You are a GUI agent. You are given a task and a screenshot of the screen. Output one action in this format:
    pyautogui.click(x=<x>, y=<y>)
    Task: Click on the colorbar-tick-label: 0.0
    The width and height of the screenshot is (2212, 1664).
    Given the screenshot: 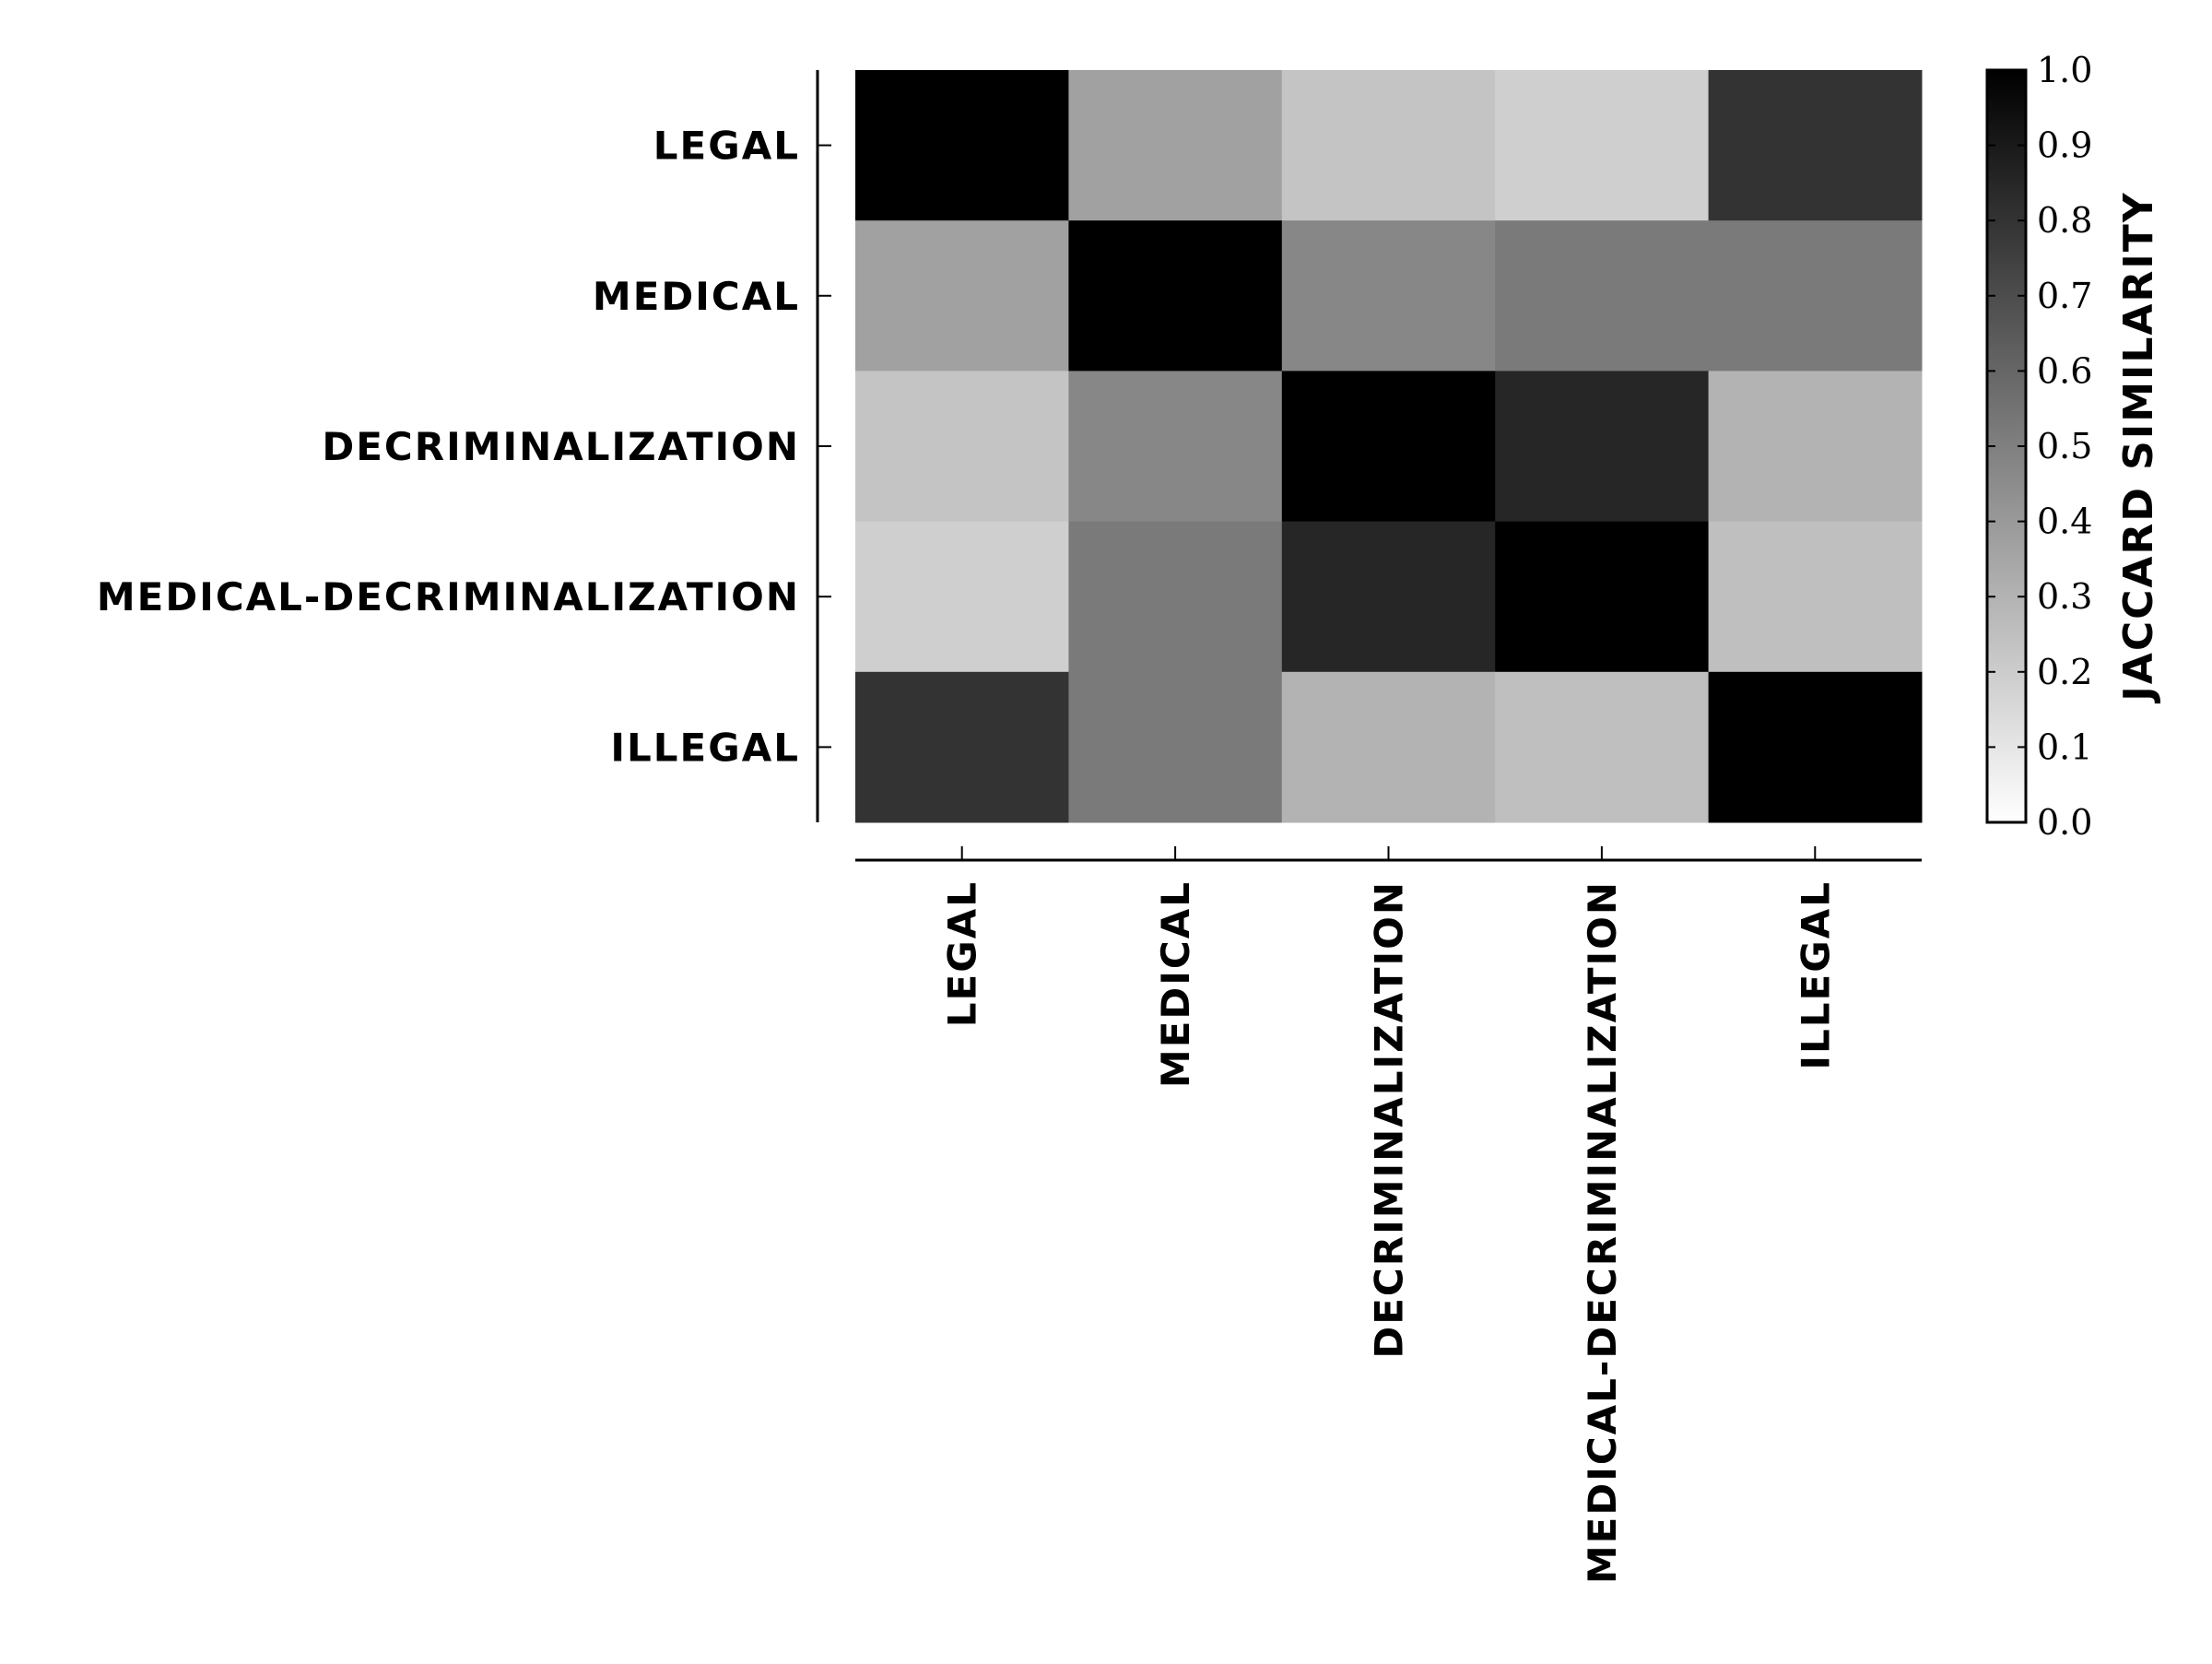 What is the action you would take?
    pyautogui.click(x=2064, y=822)
    